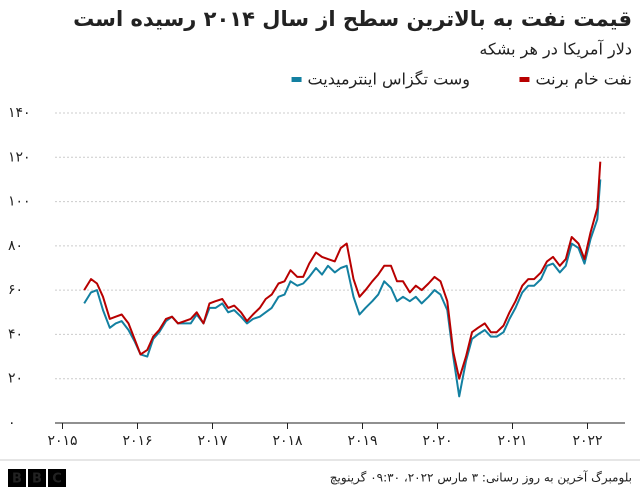  I want to click on y-tick-label: ۰, so click(12, 423).